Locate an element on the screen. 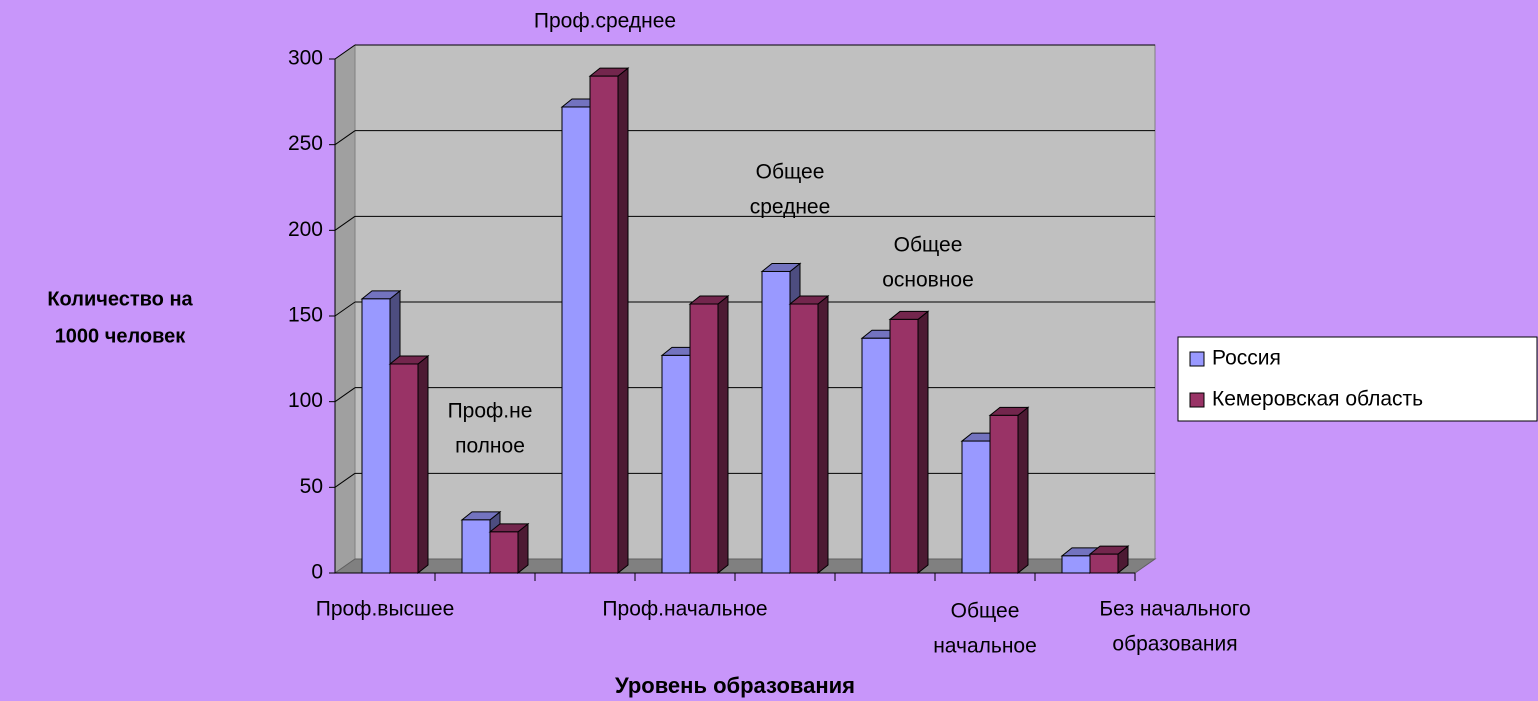 The height and width of the screenshot is (701, 1538). category-label: начальное is located at coordinates (985, 646).